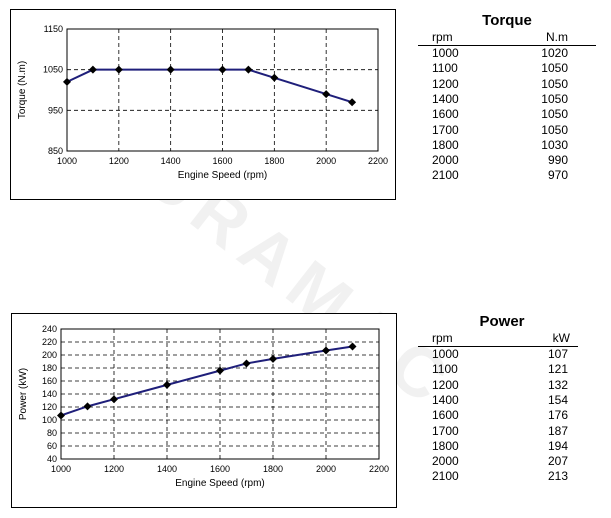 This screenshot has width=611, height=518. Describe the element at coordinates (557, 175) in the screenshot. I see `torque-table-value-cell: 970` at that location.